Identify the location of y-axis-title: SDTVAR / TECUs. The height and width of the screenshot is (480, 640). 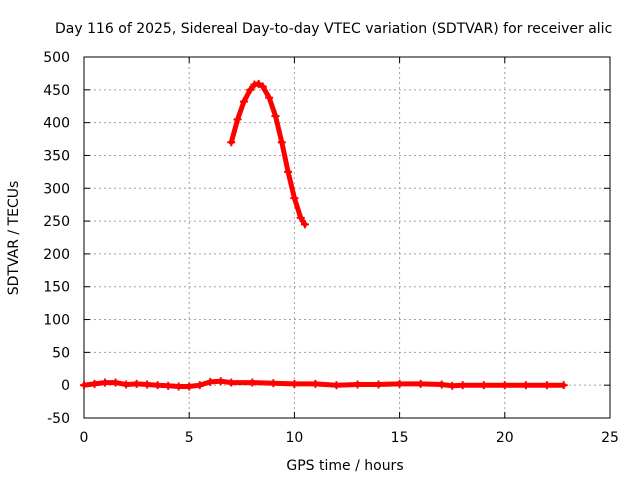
(14, 238).